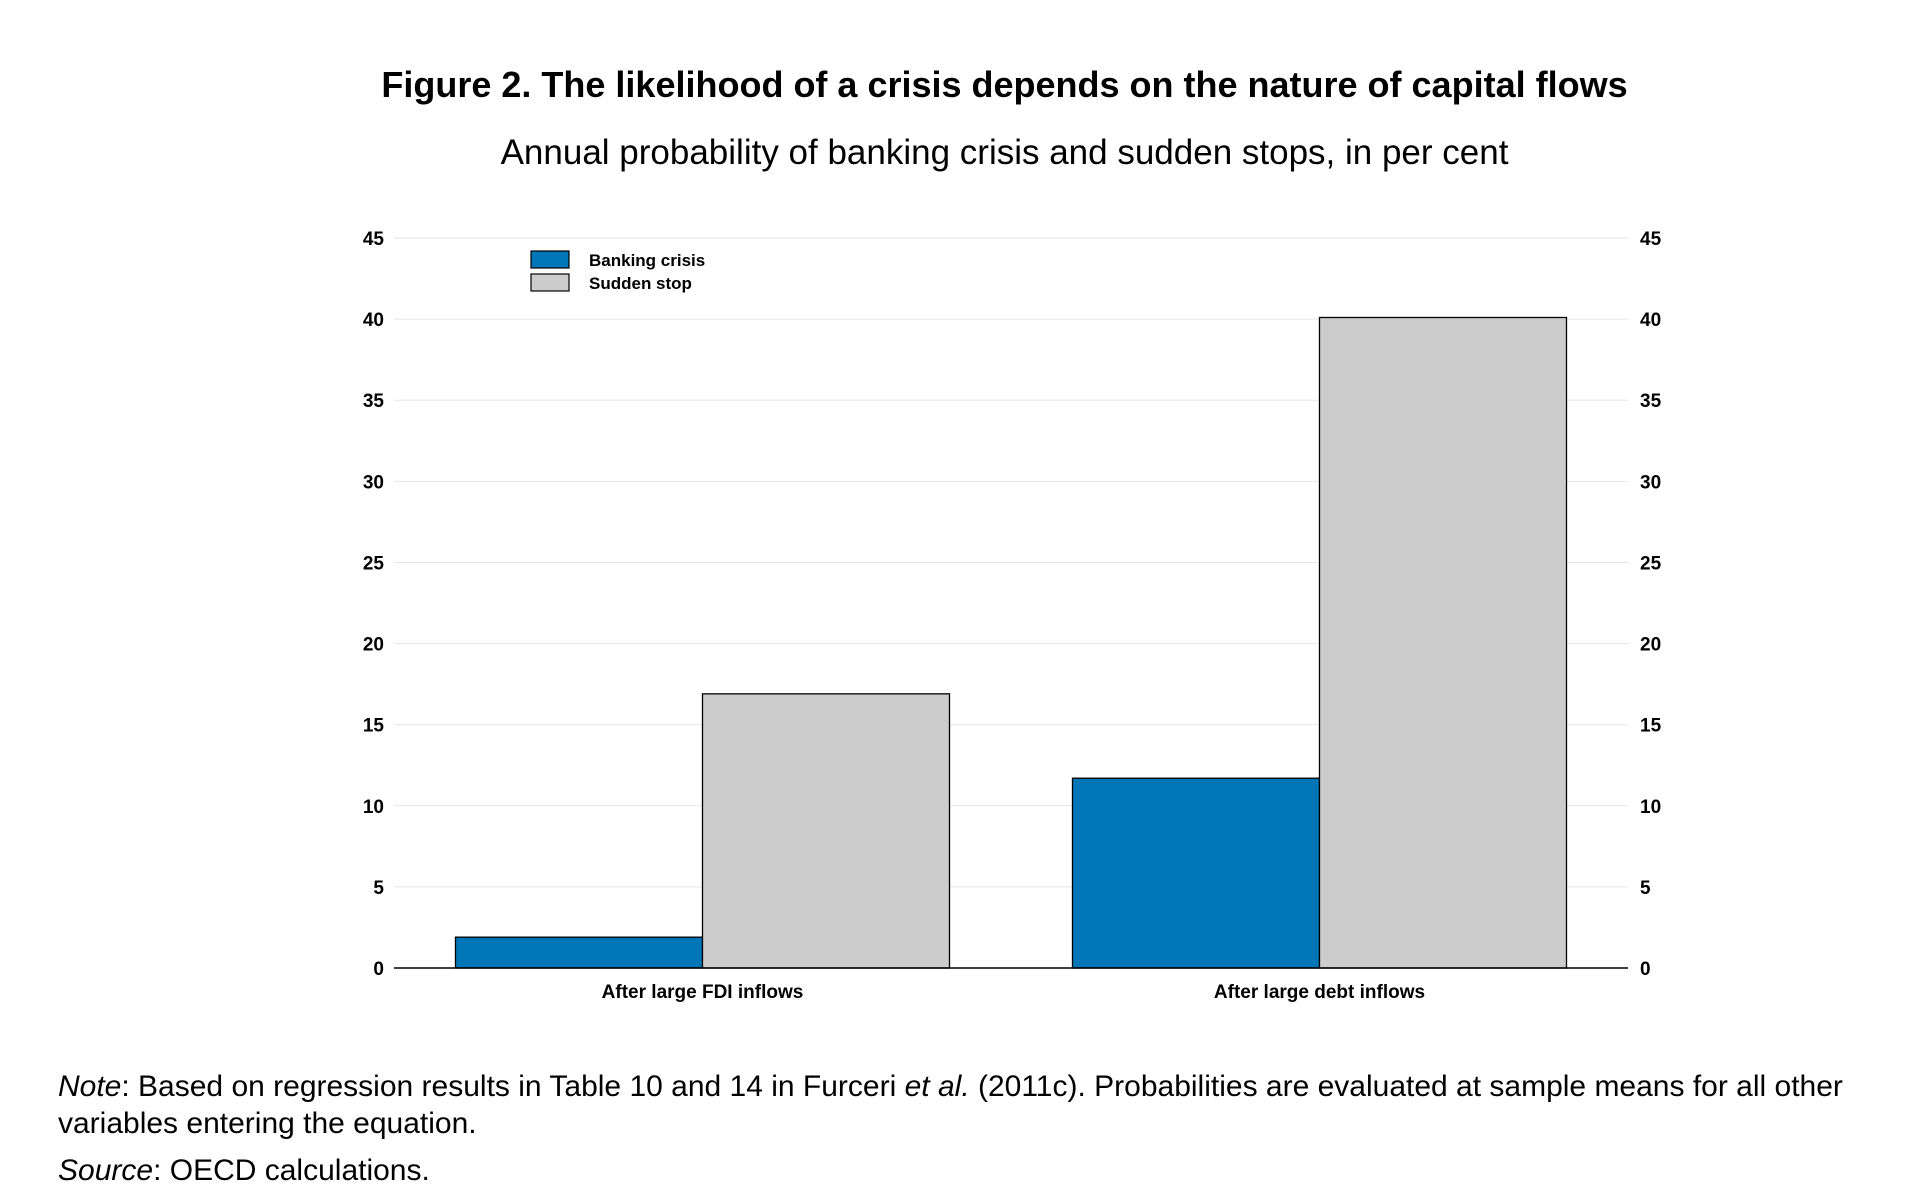 The image size is (1919, 1190). What do you see at coordinates (374, 401) in the screenshot?
I see `y-tick-label: 35` at bounding box center [374, 401].